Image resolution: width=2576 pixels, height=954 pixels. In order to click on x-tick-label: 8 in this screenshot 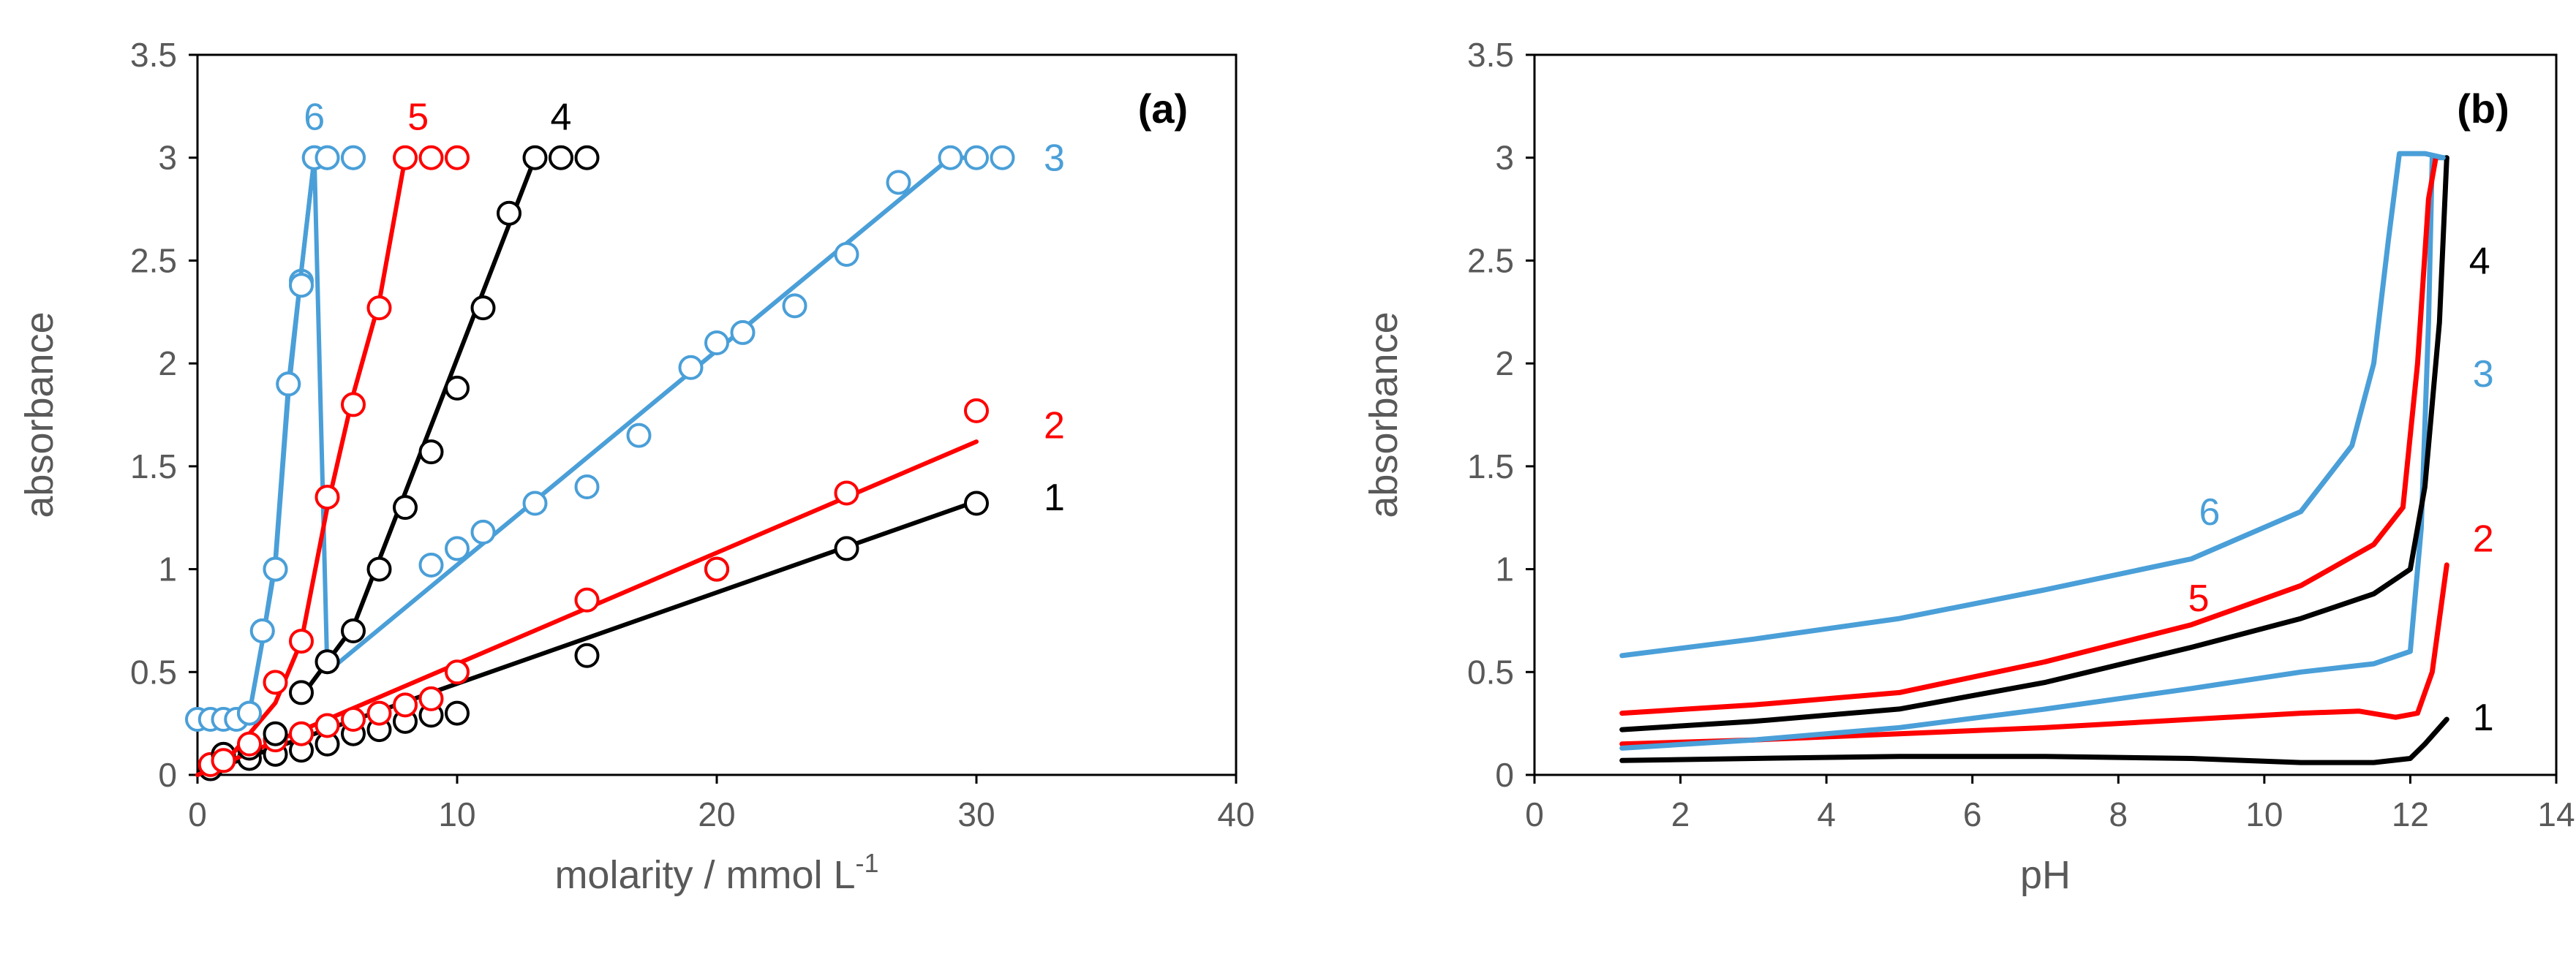, I will do `click(2118, 814)`.